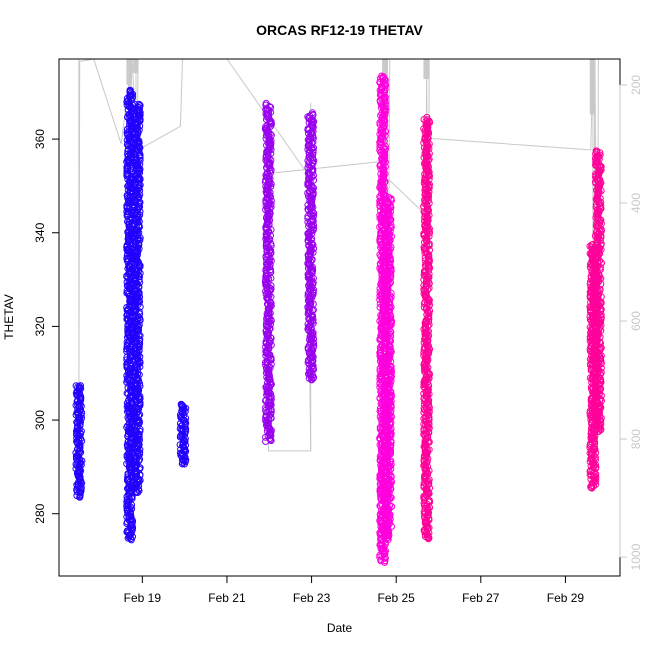 This screenshot has width=650, height=650. What do you see at coordinates (636, 556) in the screenshot?
I see `right-axis-tick-label: 1000` at bounding box center [636, 556].